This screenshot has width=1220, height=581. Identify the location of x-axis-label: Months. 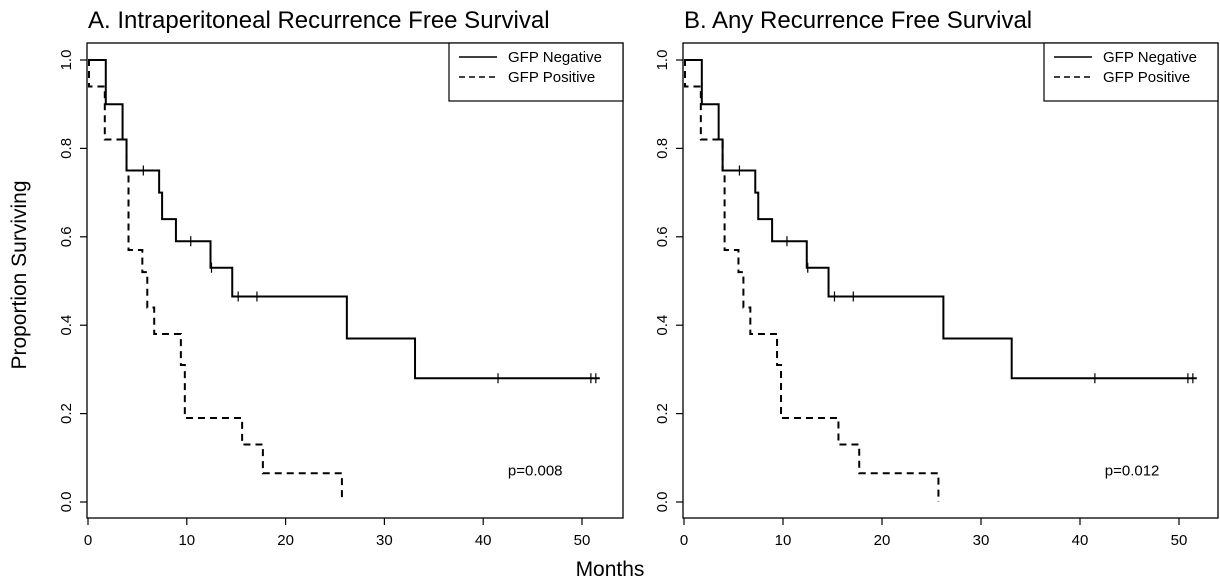
(610, 569).